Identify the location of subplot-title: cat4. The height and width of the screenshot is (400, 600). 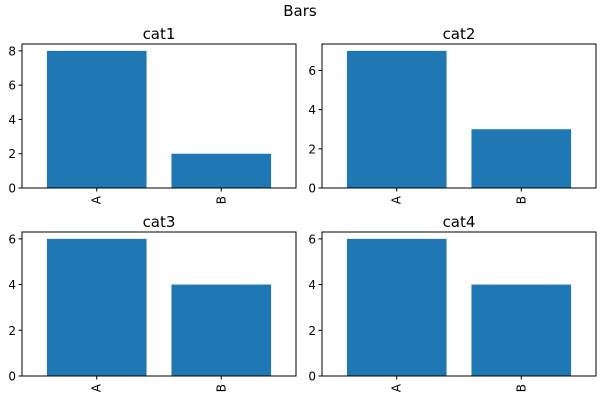
(459, 222).